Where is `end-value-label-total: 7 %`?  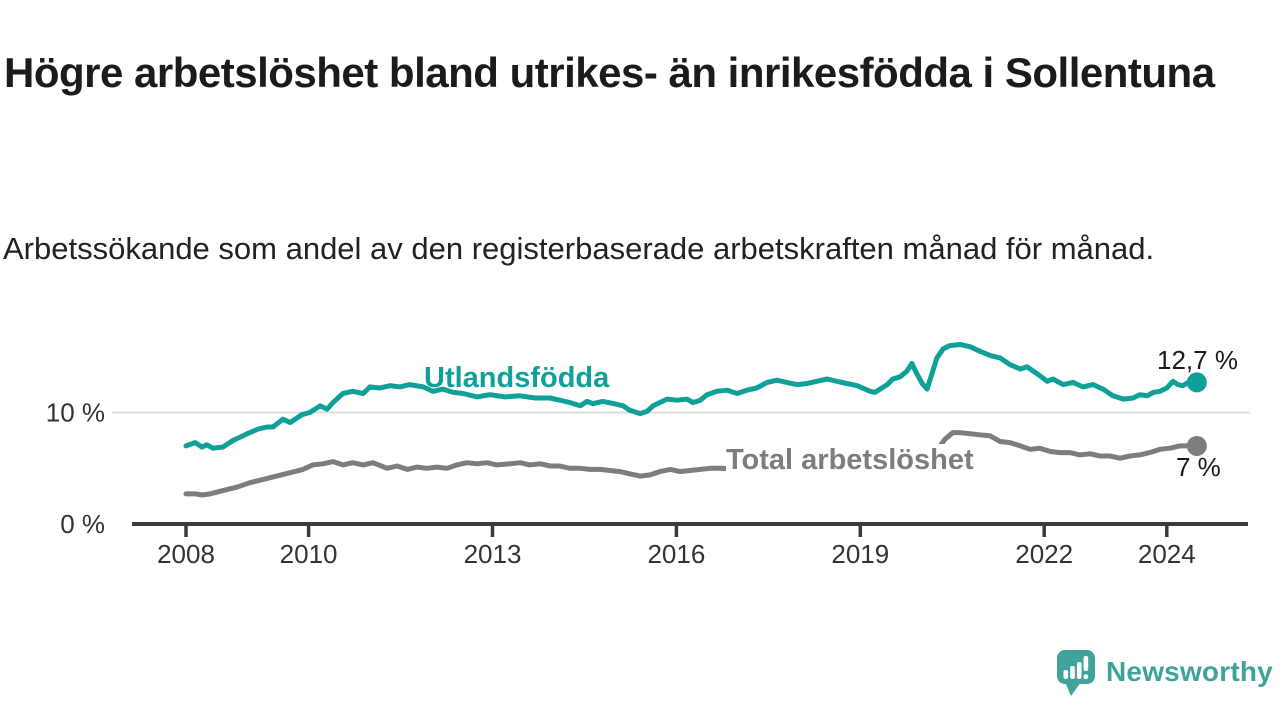 end-value-label-total: 7 % is located at coordinates (1198, 467).